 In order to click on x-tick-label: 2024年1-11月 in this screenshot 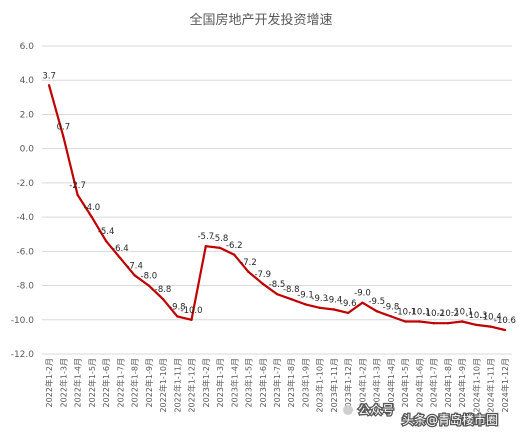, I will do `click(491, 385)`.